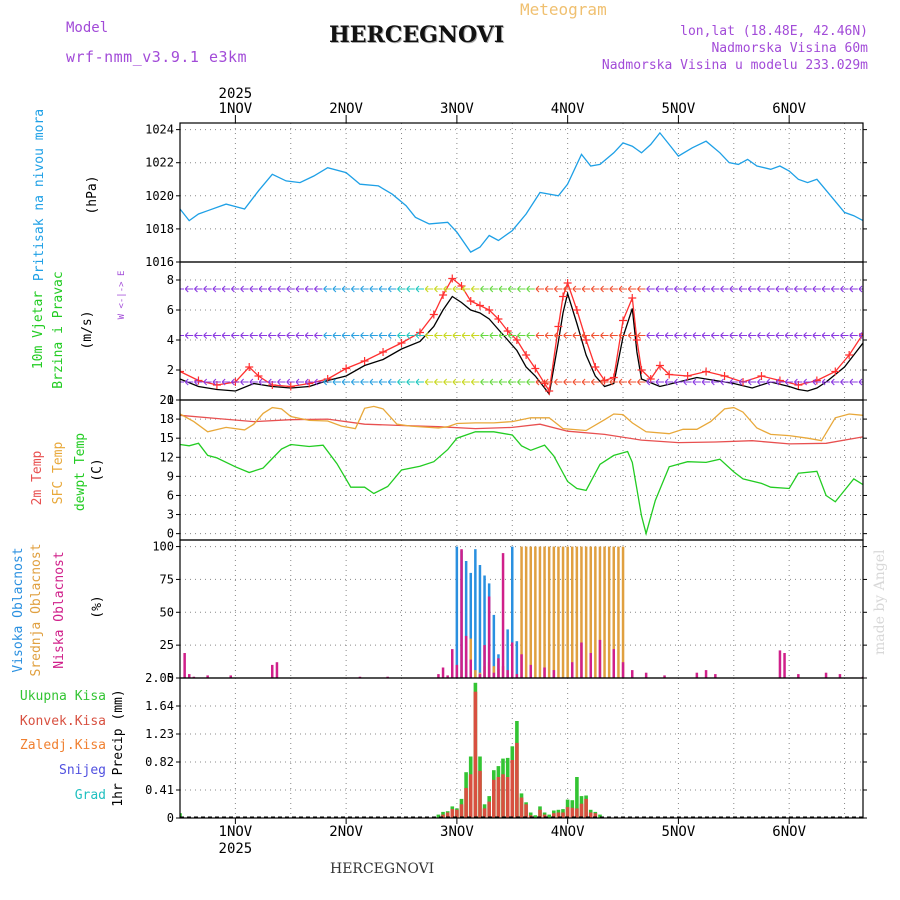 This screenshot has height=900, width=900. I want to click on precip-legend-item: Zaledj.Kisa, so click(63, 745).